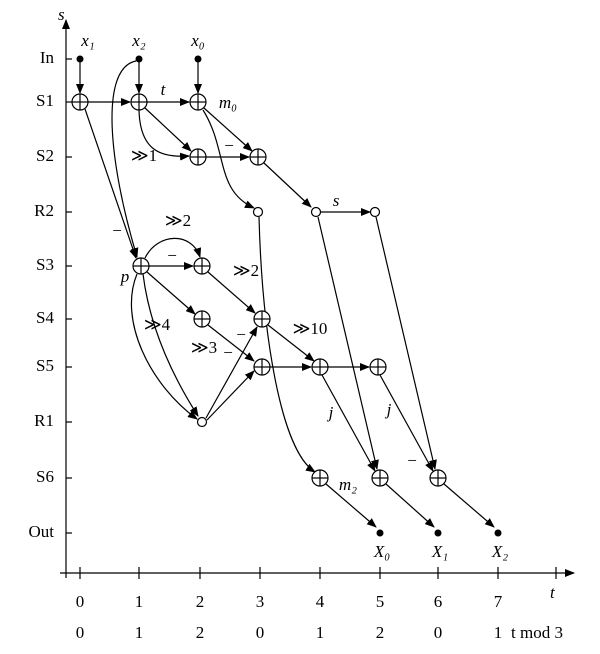 This screenshot has height=654, width=600. What do you see at coordinates (42, 531) in the screenshot?
I see `row-label: Out` at bounding box center [42, 531].